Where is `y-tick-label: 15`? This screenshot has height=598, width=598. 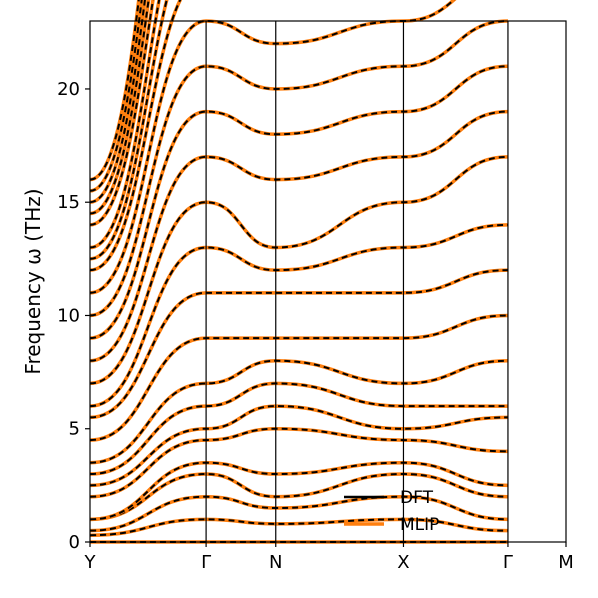 y-tick-label: 15 is located at coordinates (68, 202).